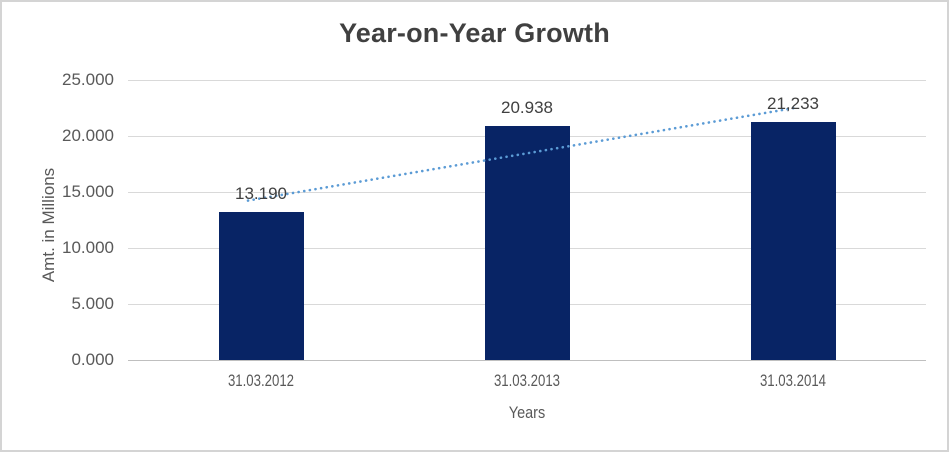 The image size is (949, 452). What do you see at coordinates (527, 107) in the screenshot?
I see `bar-value-label: 20.938` at bounding box center [527, 107].